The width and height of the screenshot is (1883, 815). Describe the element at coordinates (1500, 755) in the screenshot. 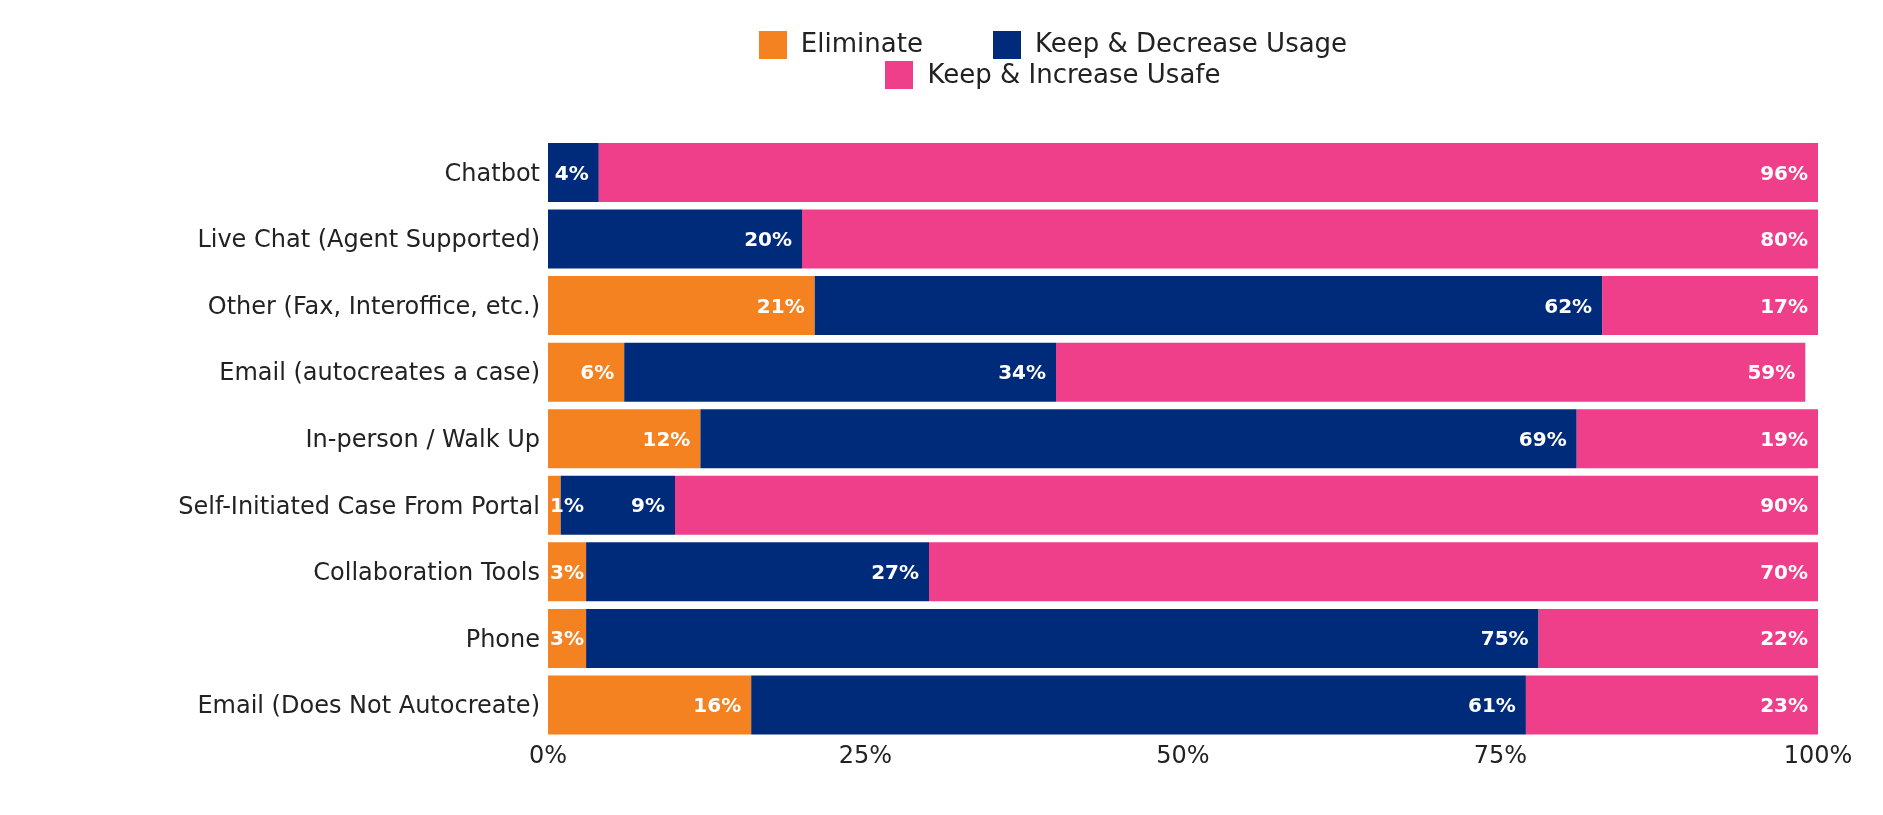

I see `x-tick-label: 75%` at that location.